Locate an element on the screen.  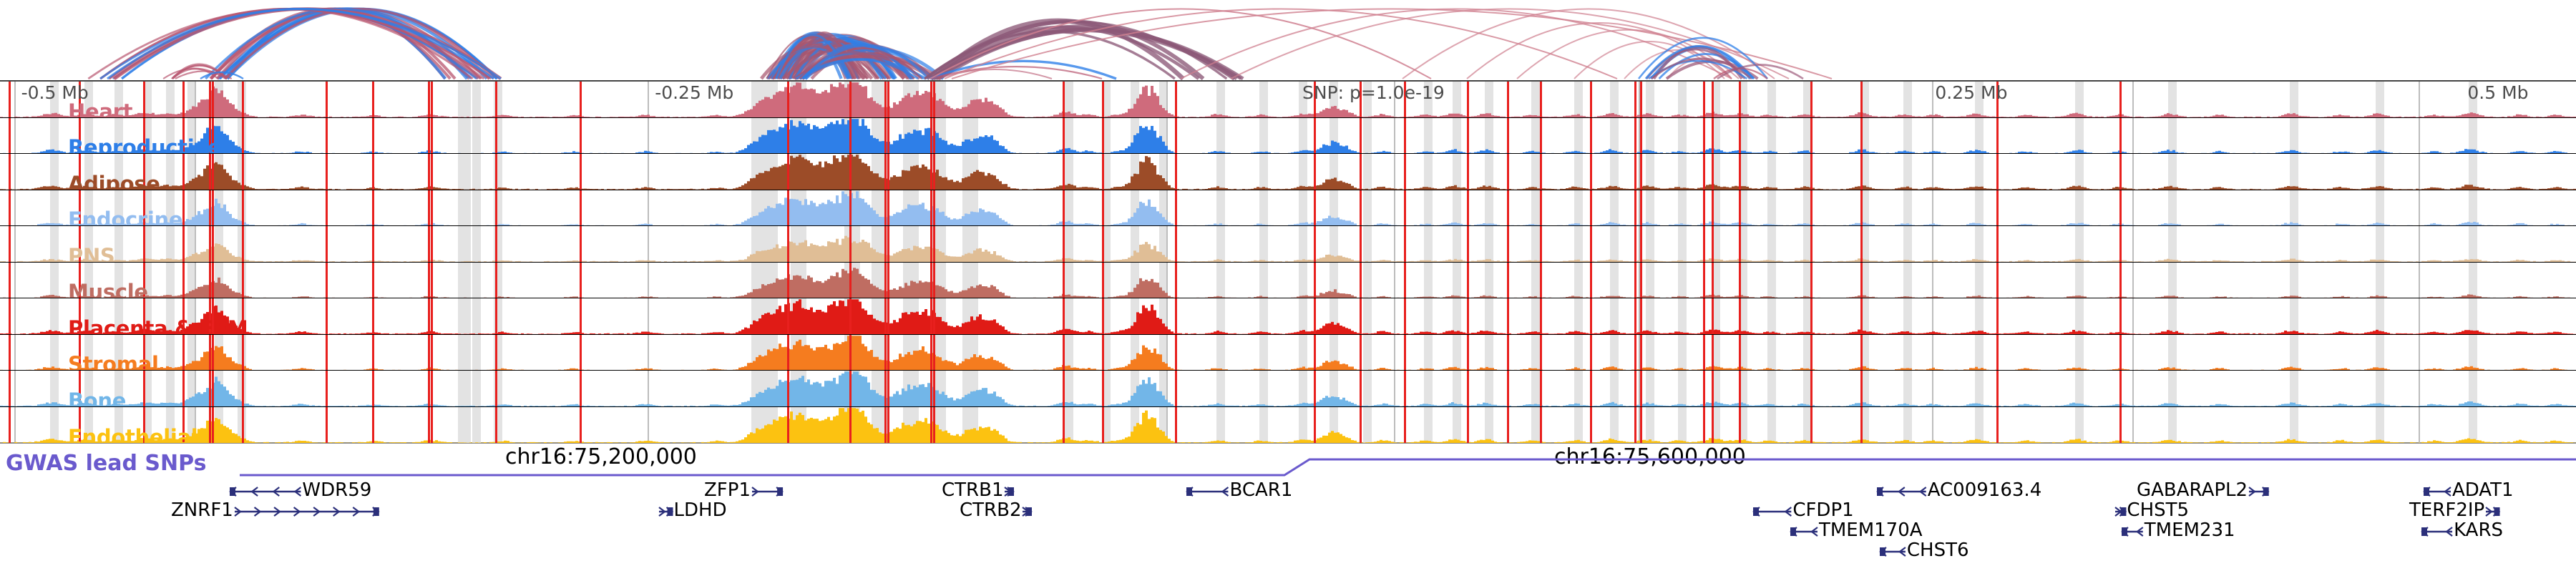
signal-track-endothelial: Endothelial is located at coordinates (1288, 424).